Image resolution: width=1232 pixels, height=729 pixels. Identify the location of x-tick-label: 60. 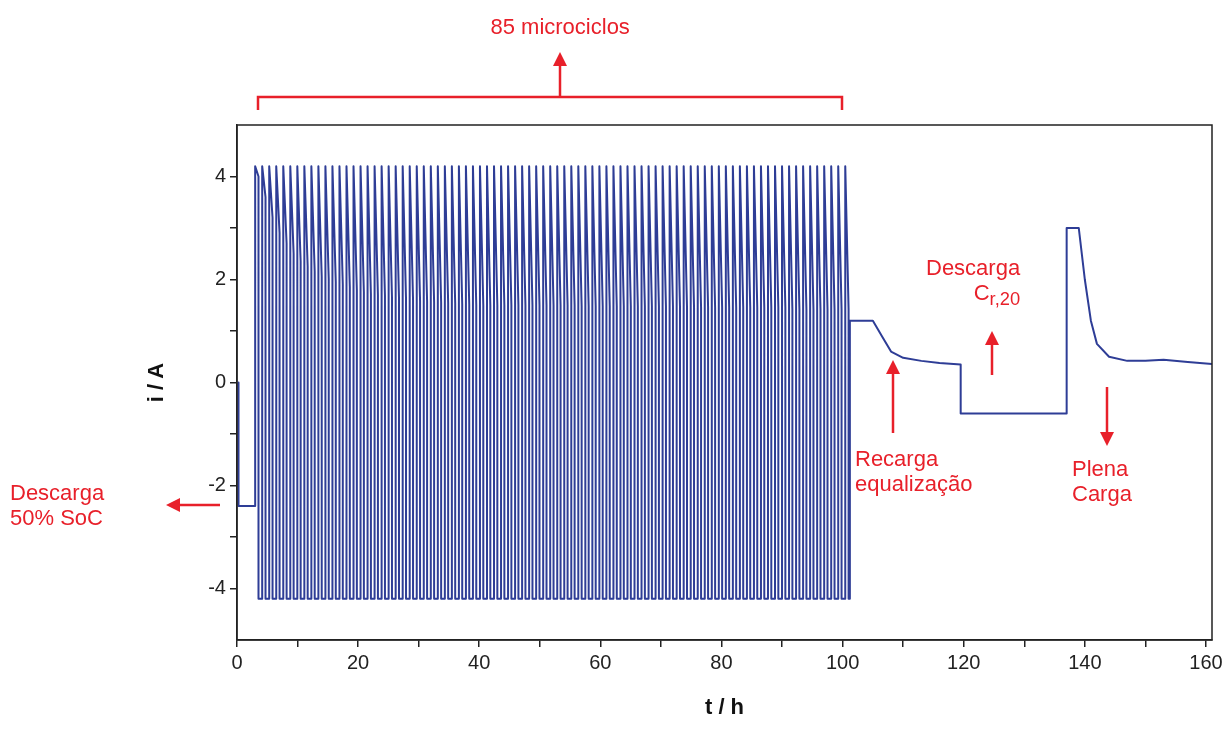
(600, 661).